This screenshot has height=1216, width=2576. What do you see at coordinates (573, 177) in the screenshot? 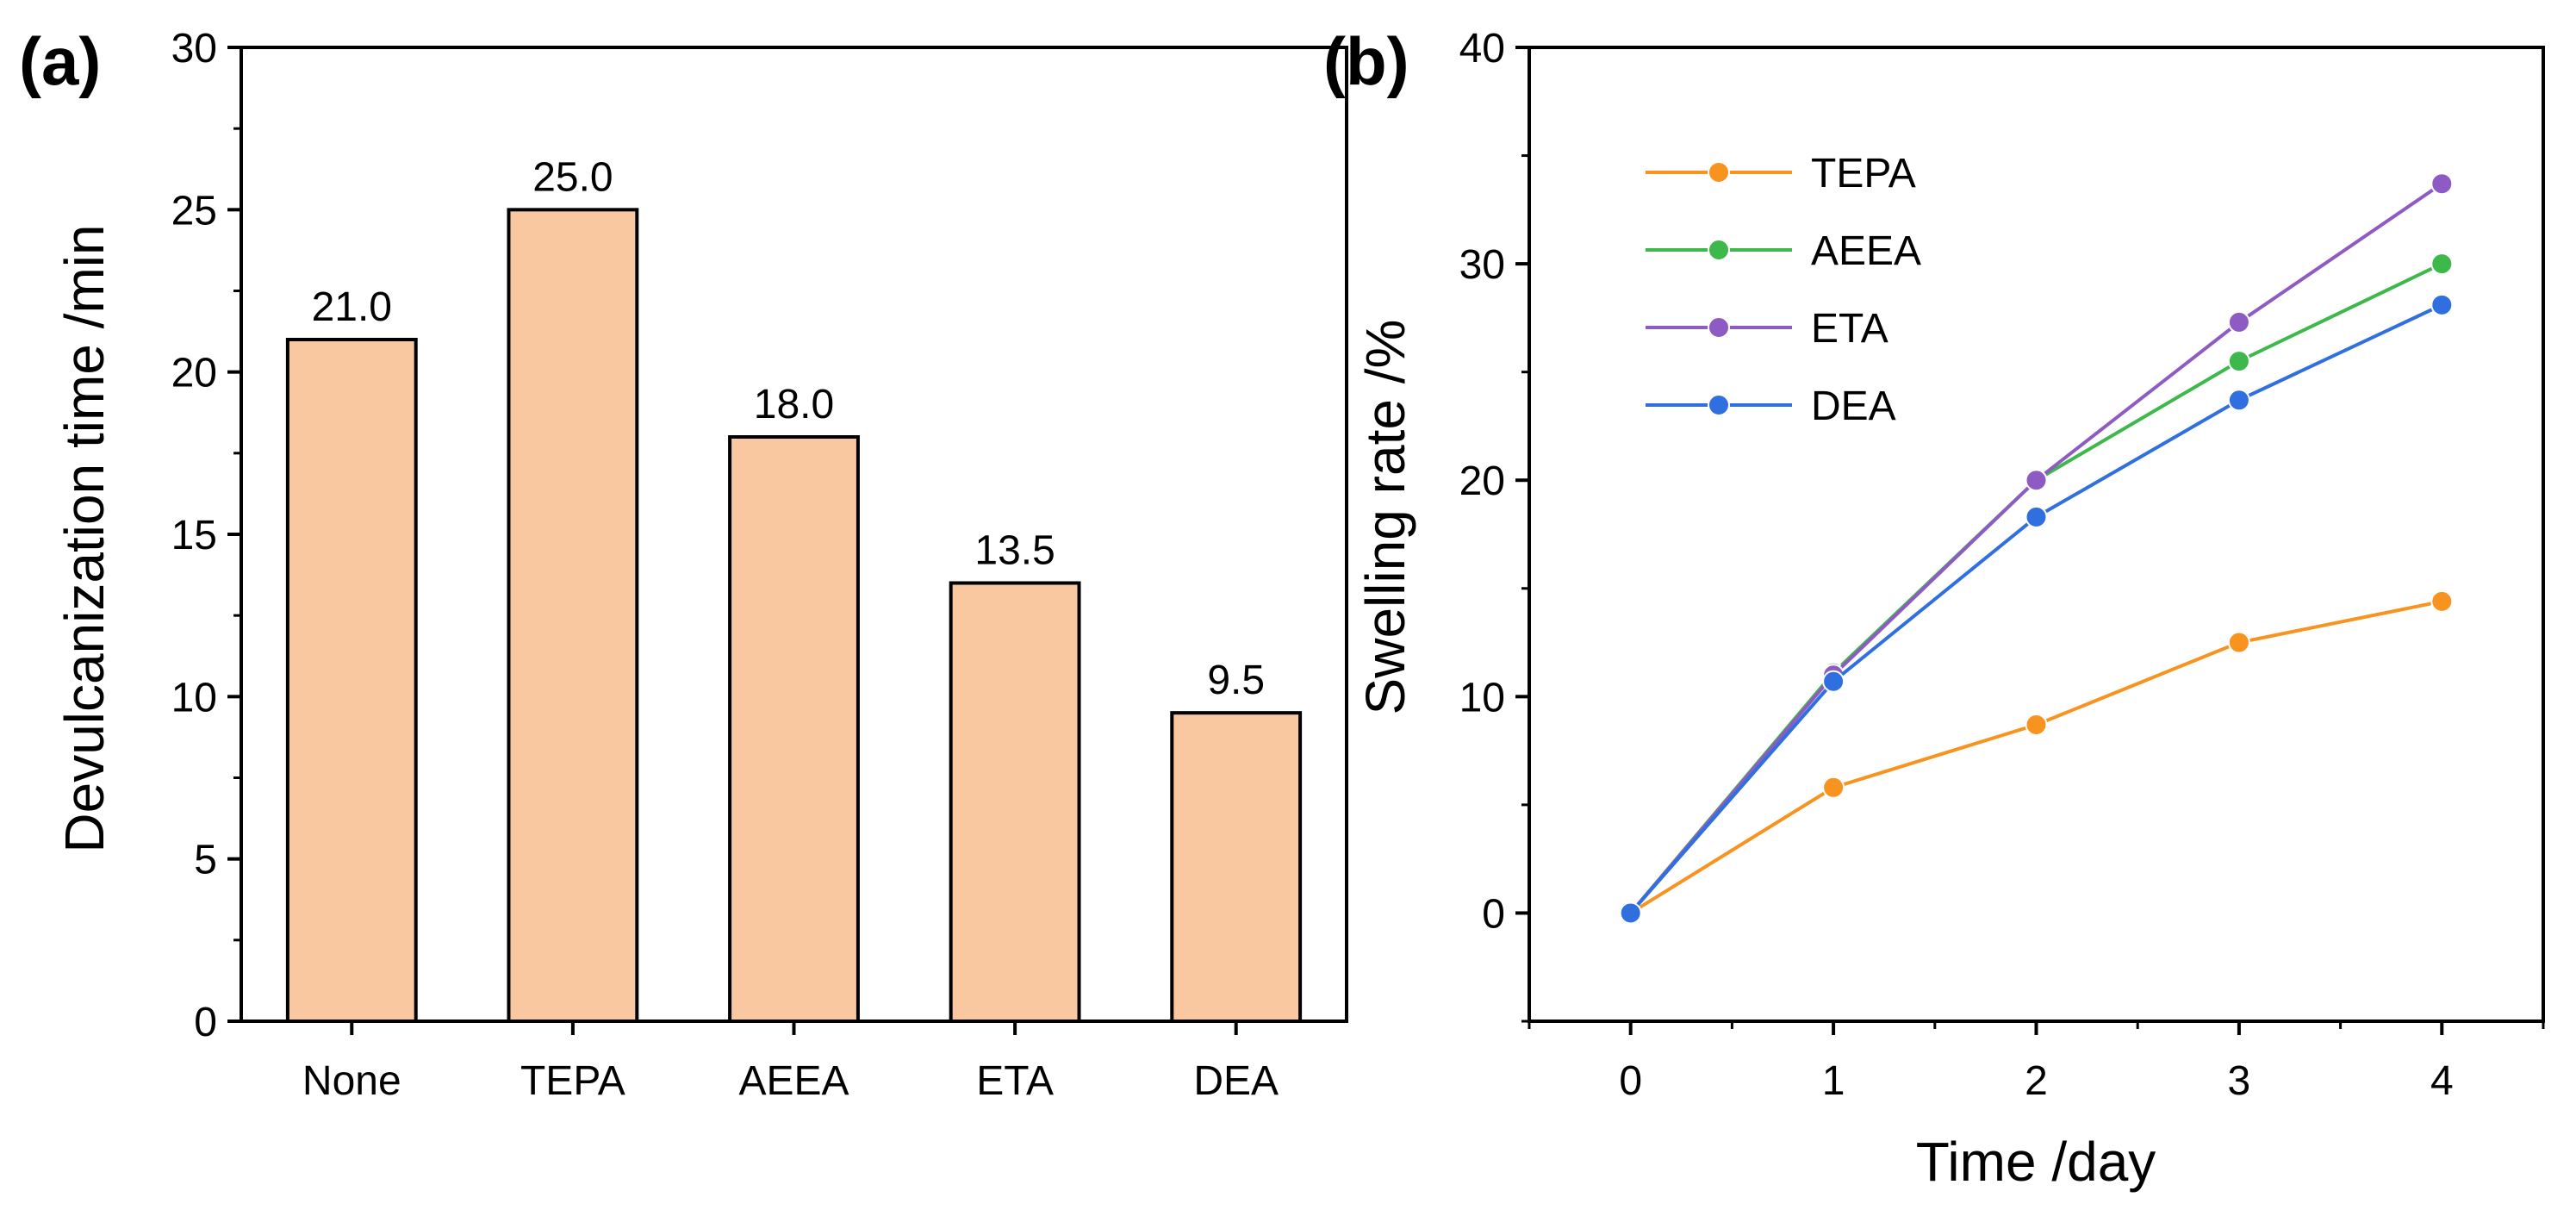
I see `bar-data-label: 25.0` at bounding box center [573, 177].